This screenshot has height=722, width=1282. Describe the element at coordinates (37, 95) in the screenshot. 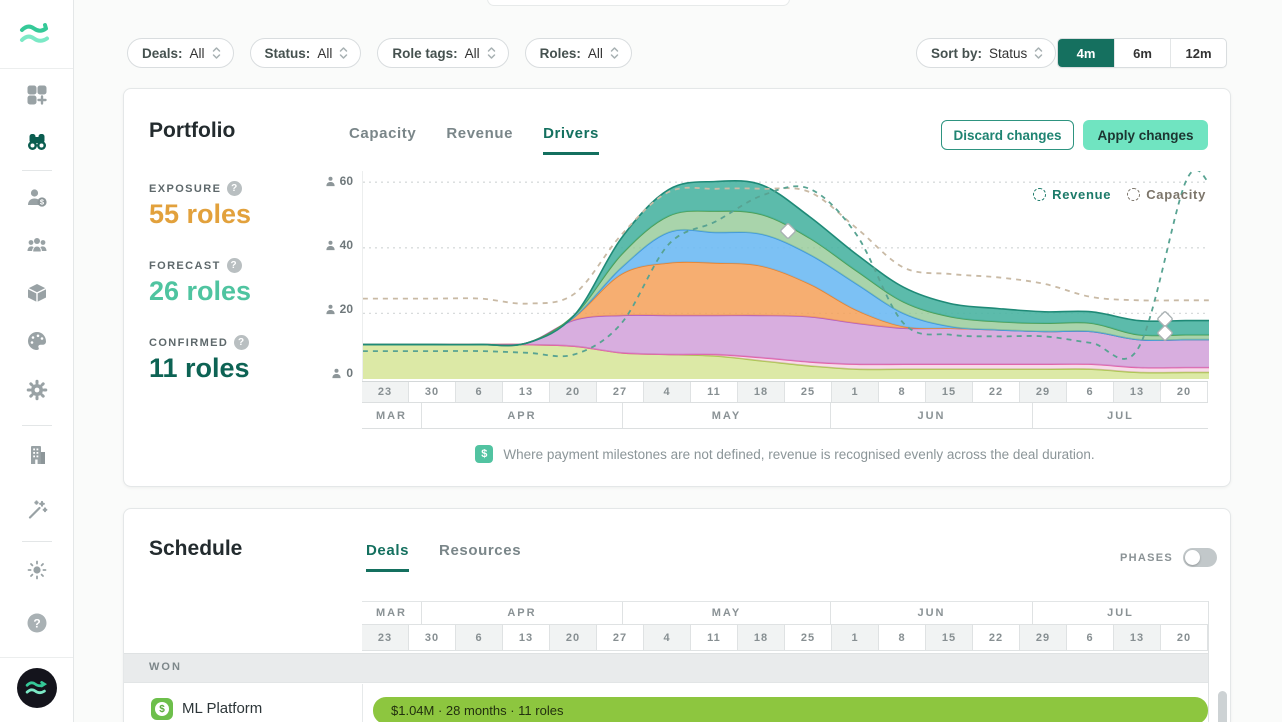

I see `apps-add-icon` at that location.